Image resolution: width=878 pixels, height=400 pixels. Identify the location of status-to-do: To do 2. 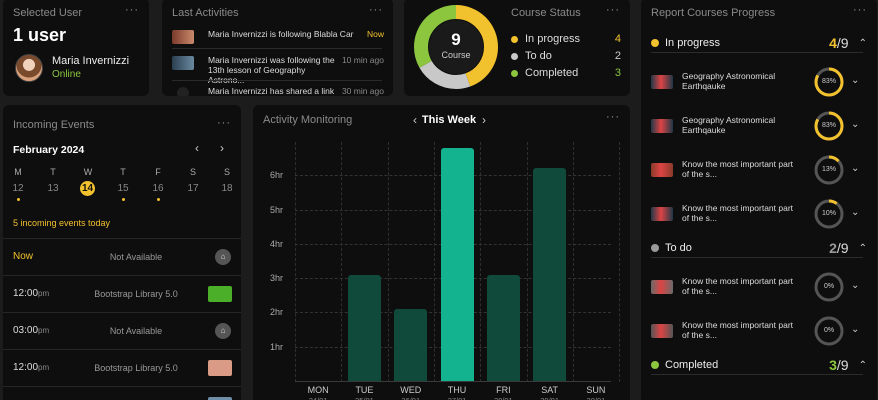
(566, 56).